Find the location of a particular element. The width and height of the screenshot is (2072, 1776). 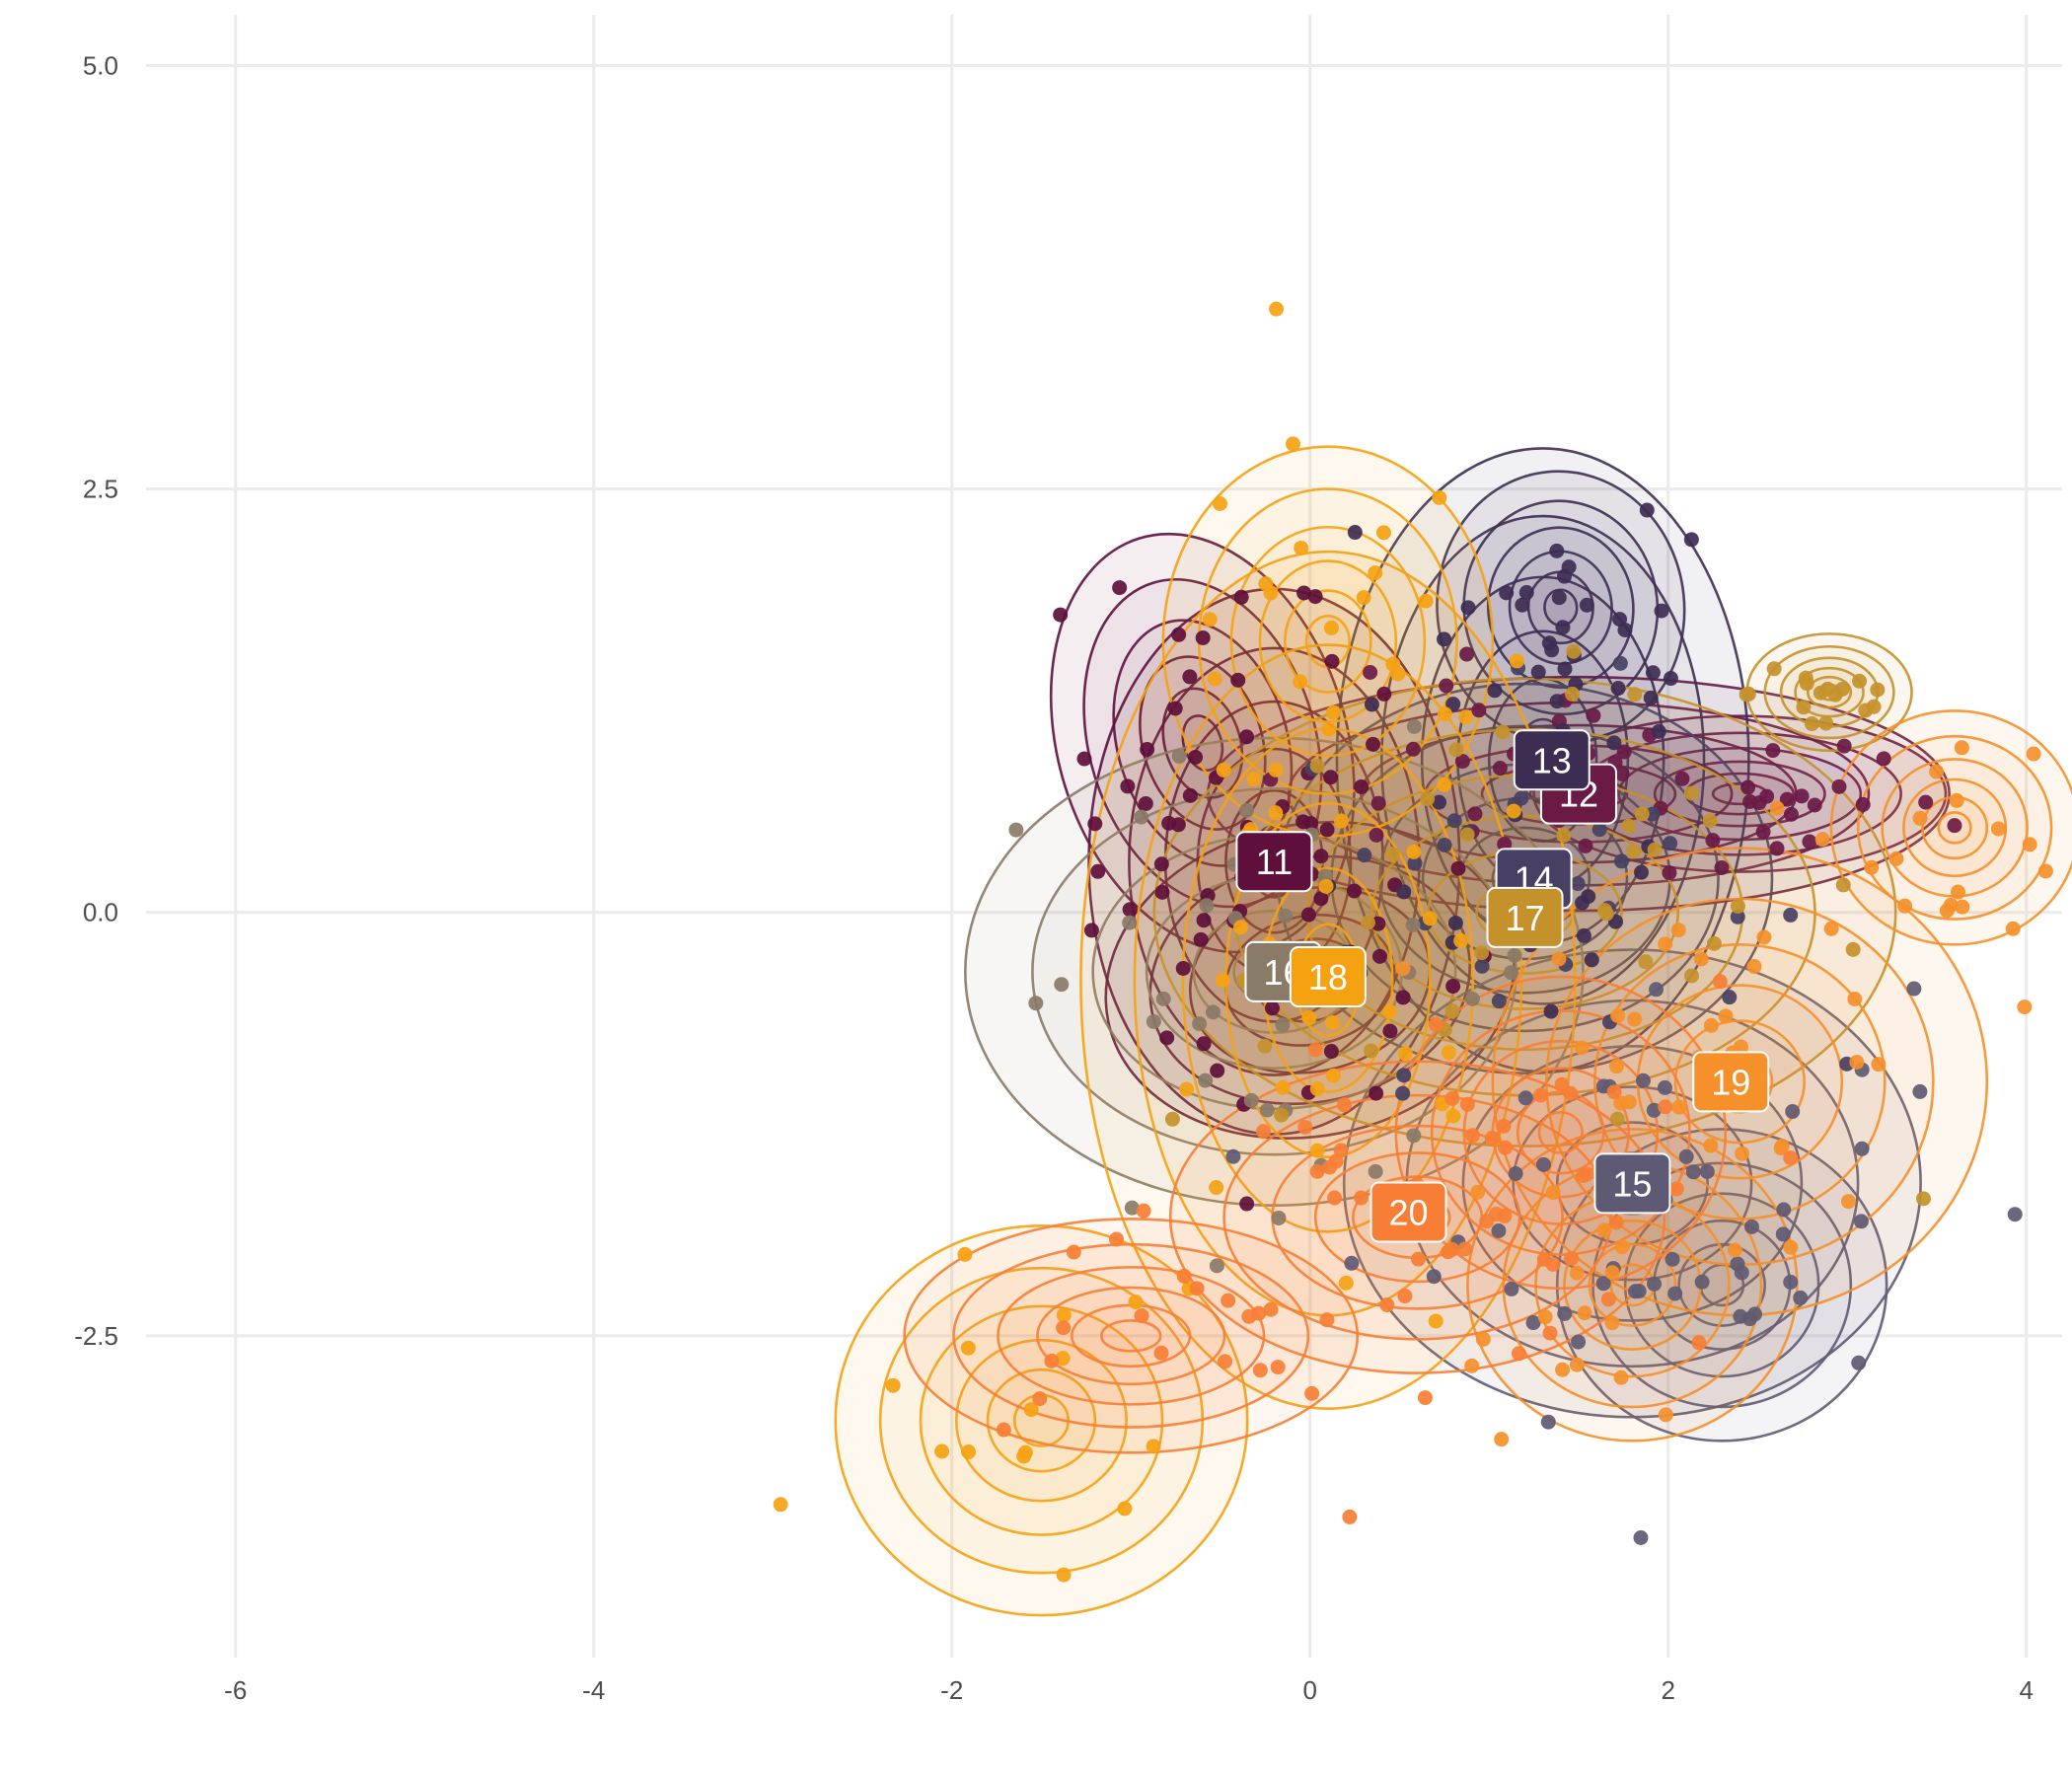

label-box is located at coordinates (1731, 1082).